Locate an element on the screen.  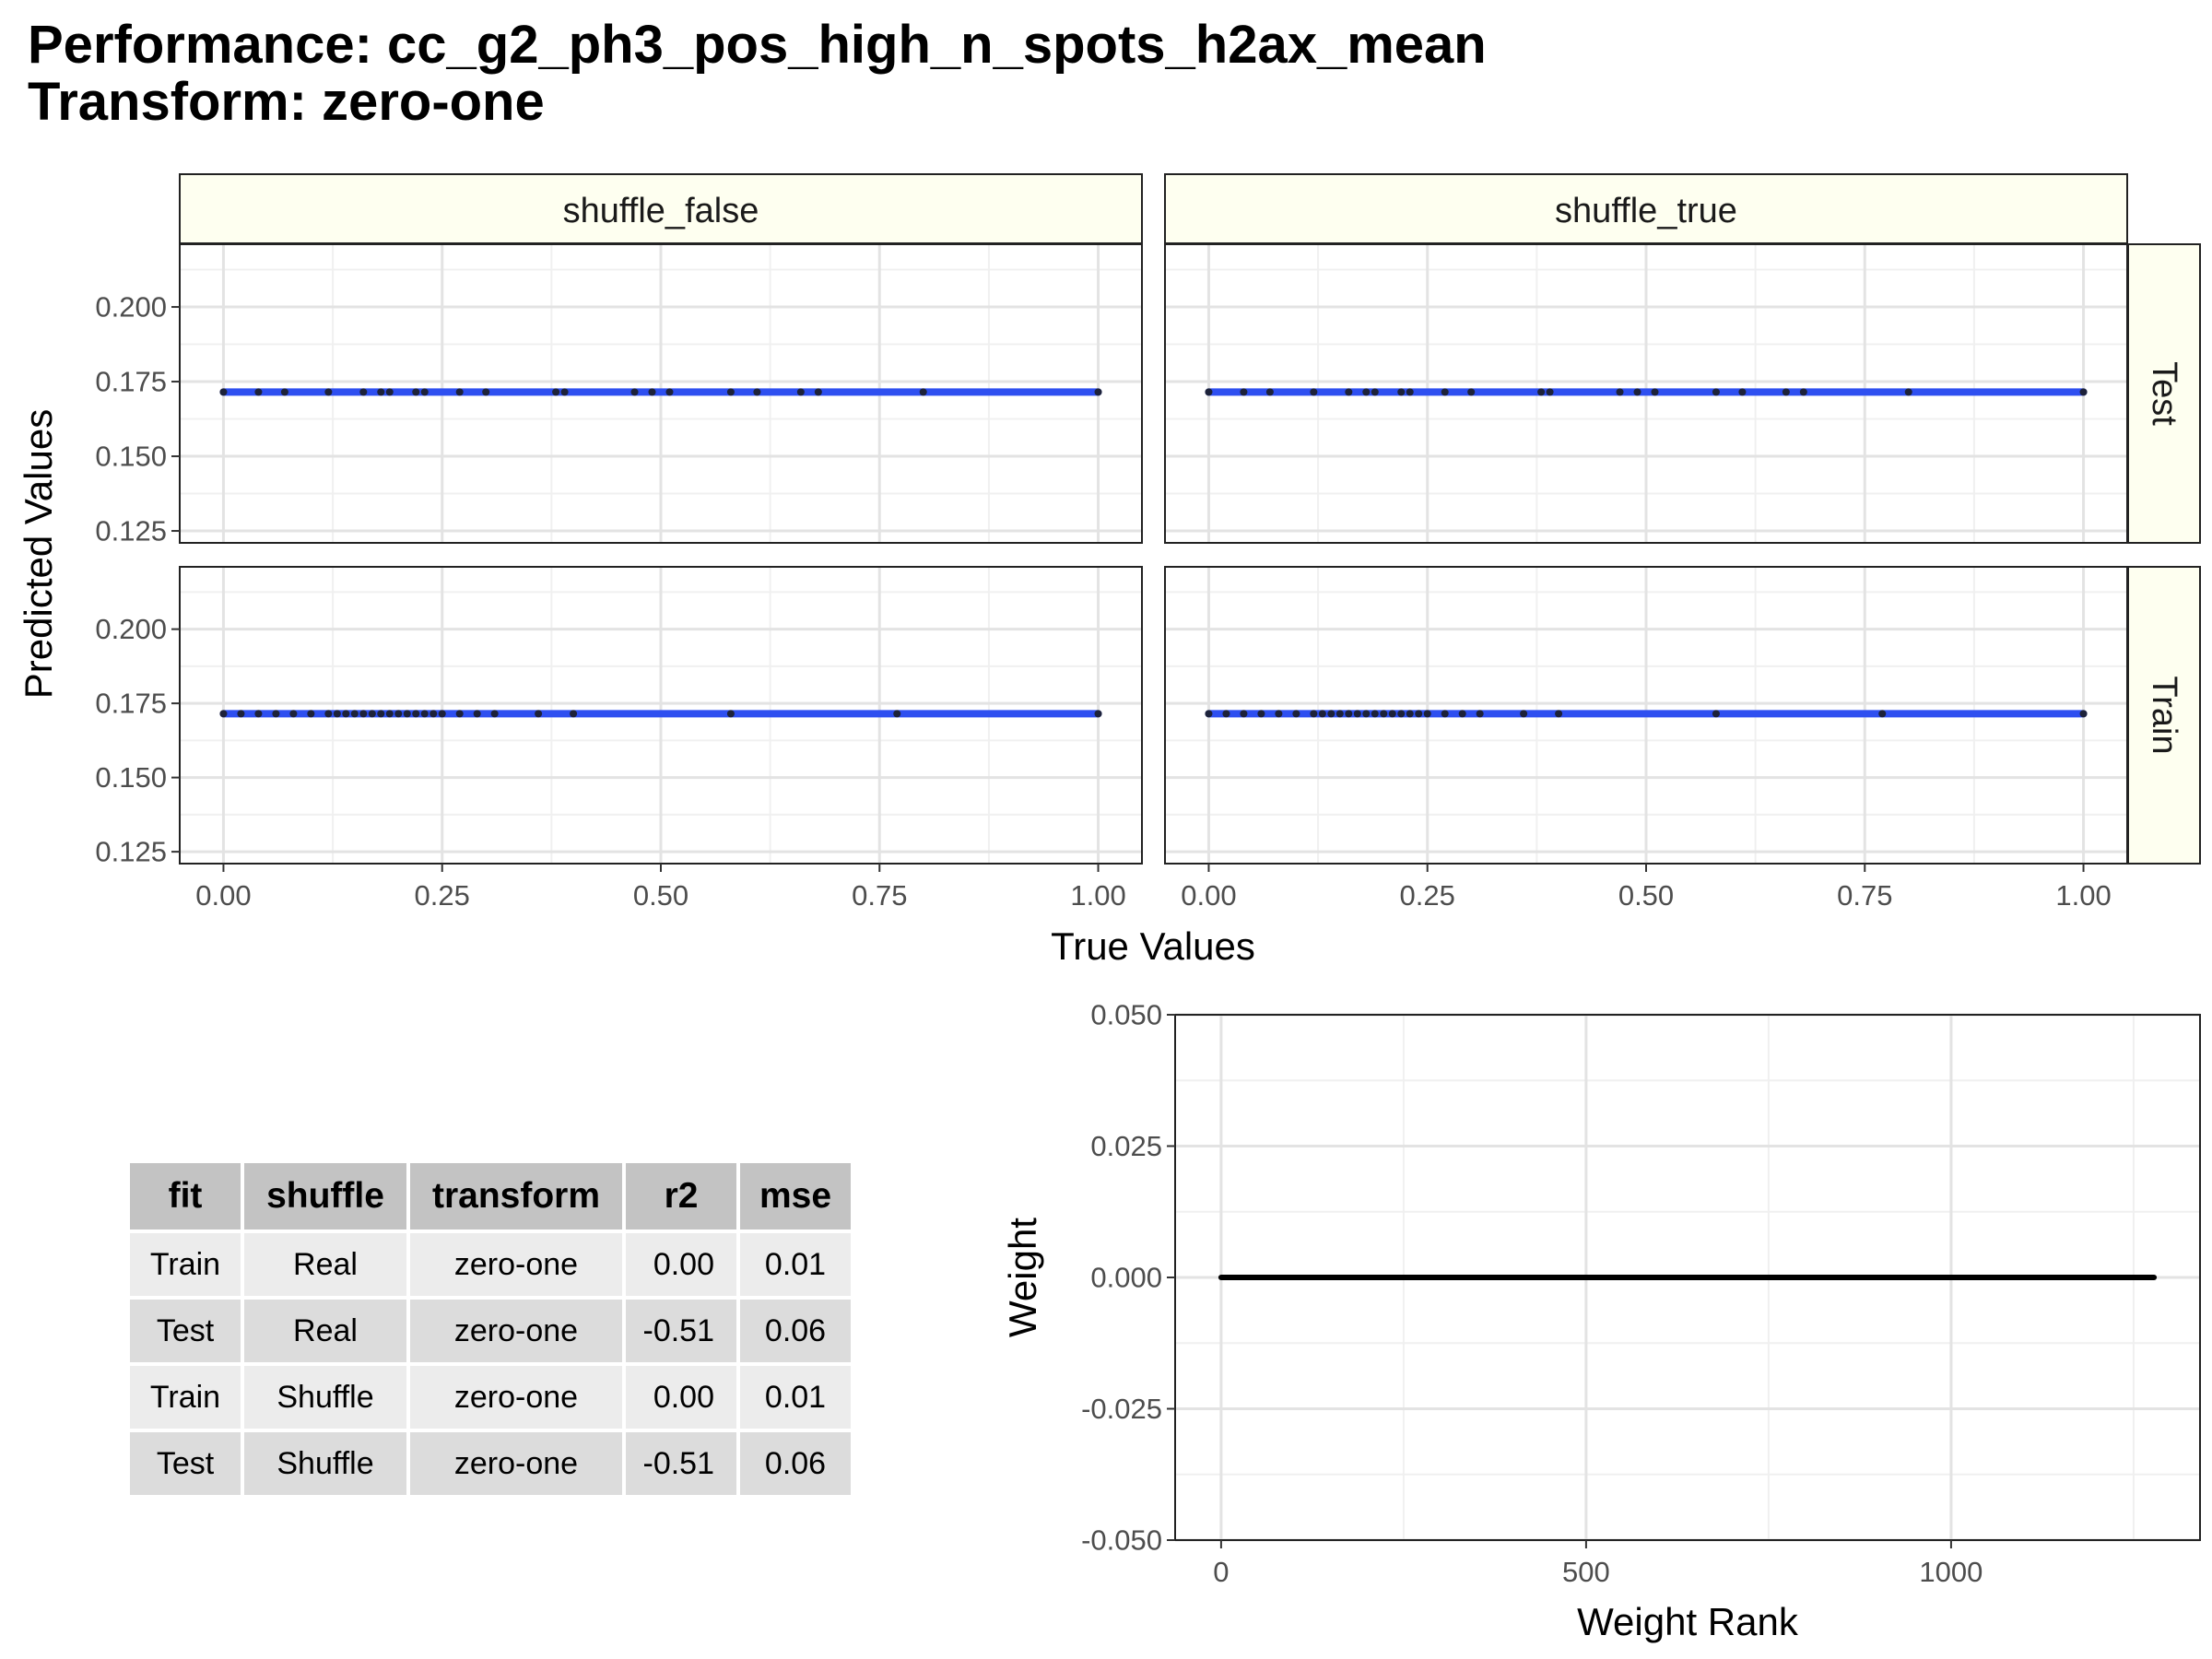
table-cell: 0.00 is located at coordinates (681, 1264).